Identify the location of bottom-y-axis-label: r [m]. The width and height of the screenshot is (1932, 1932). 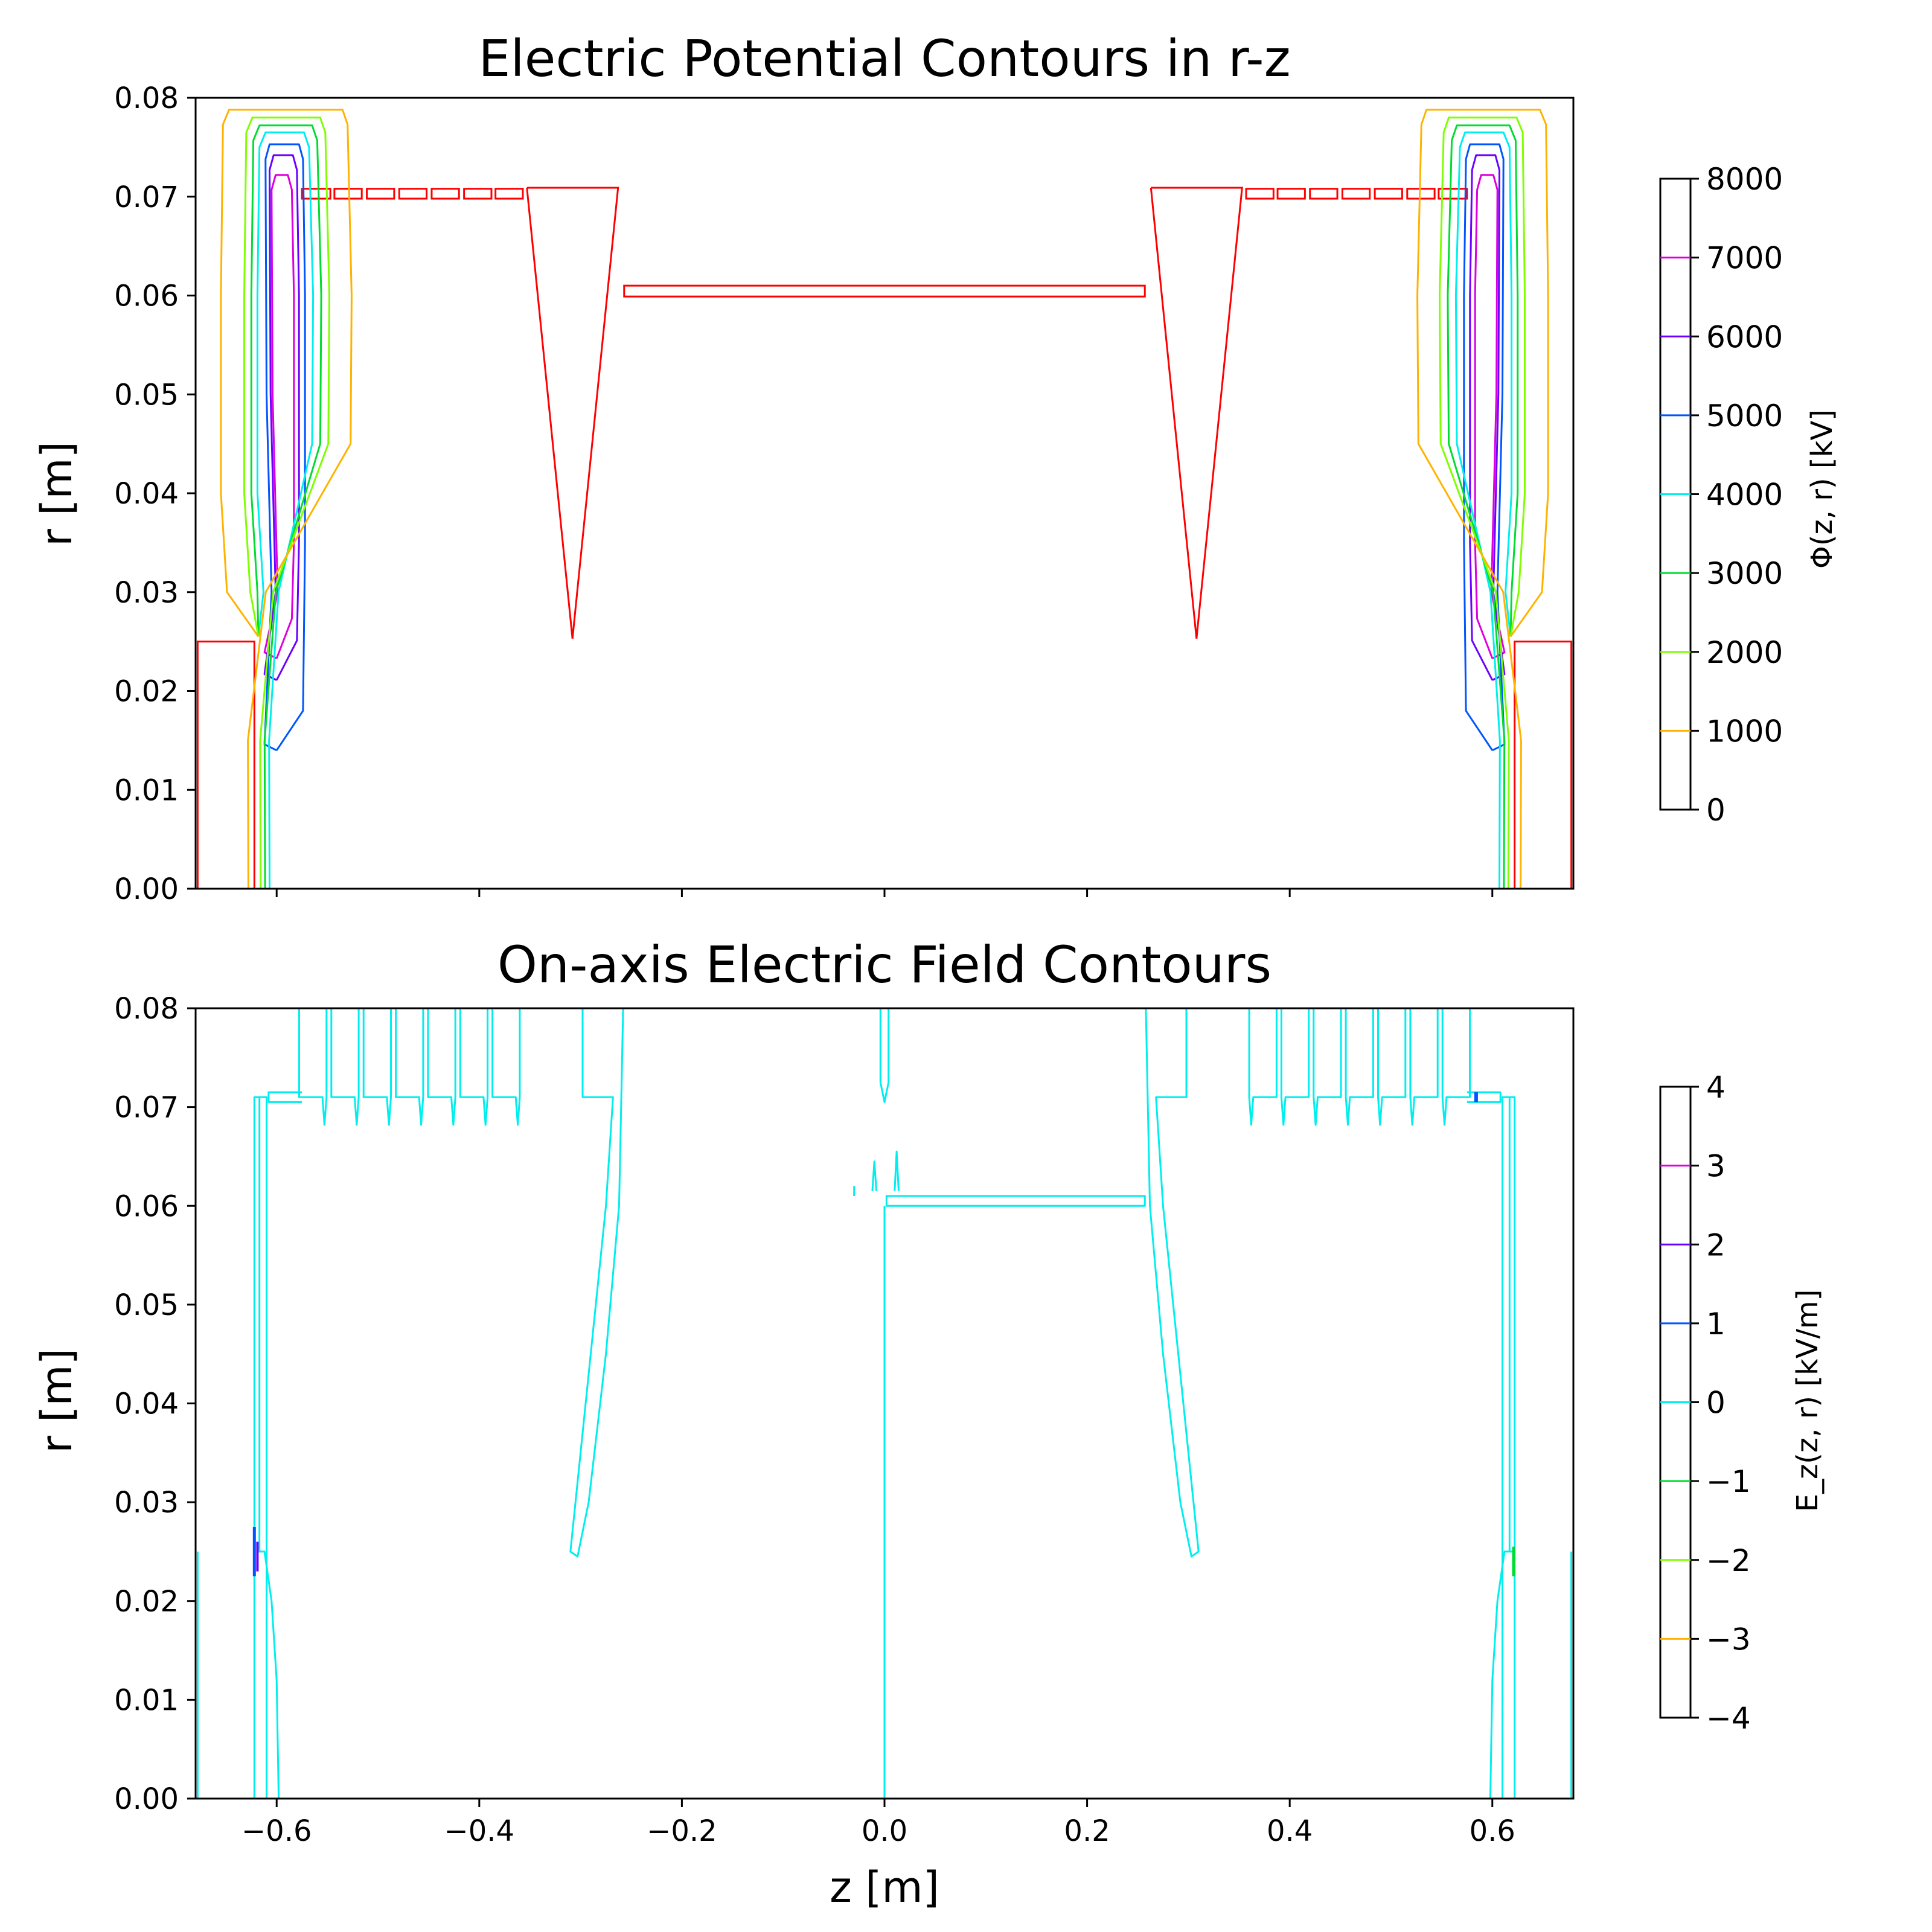
(57, 1401).